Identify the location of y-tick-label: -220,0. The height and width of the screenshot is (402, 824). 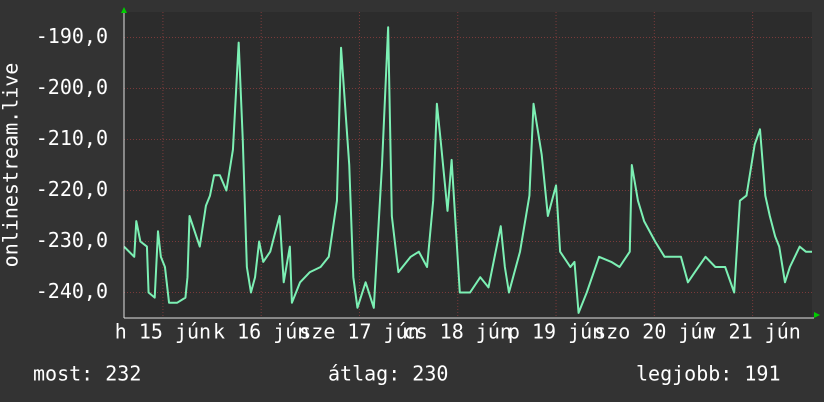
(72, 189).